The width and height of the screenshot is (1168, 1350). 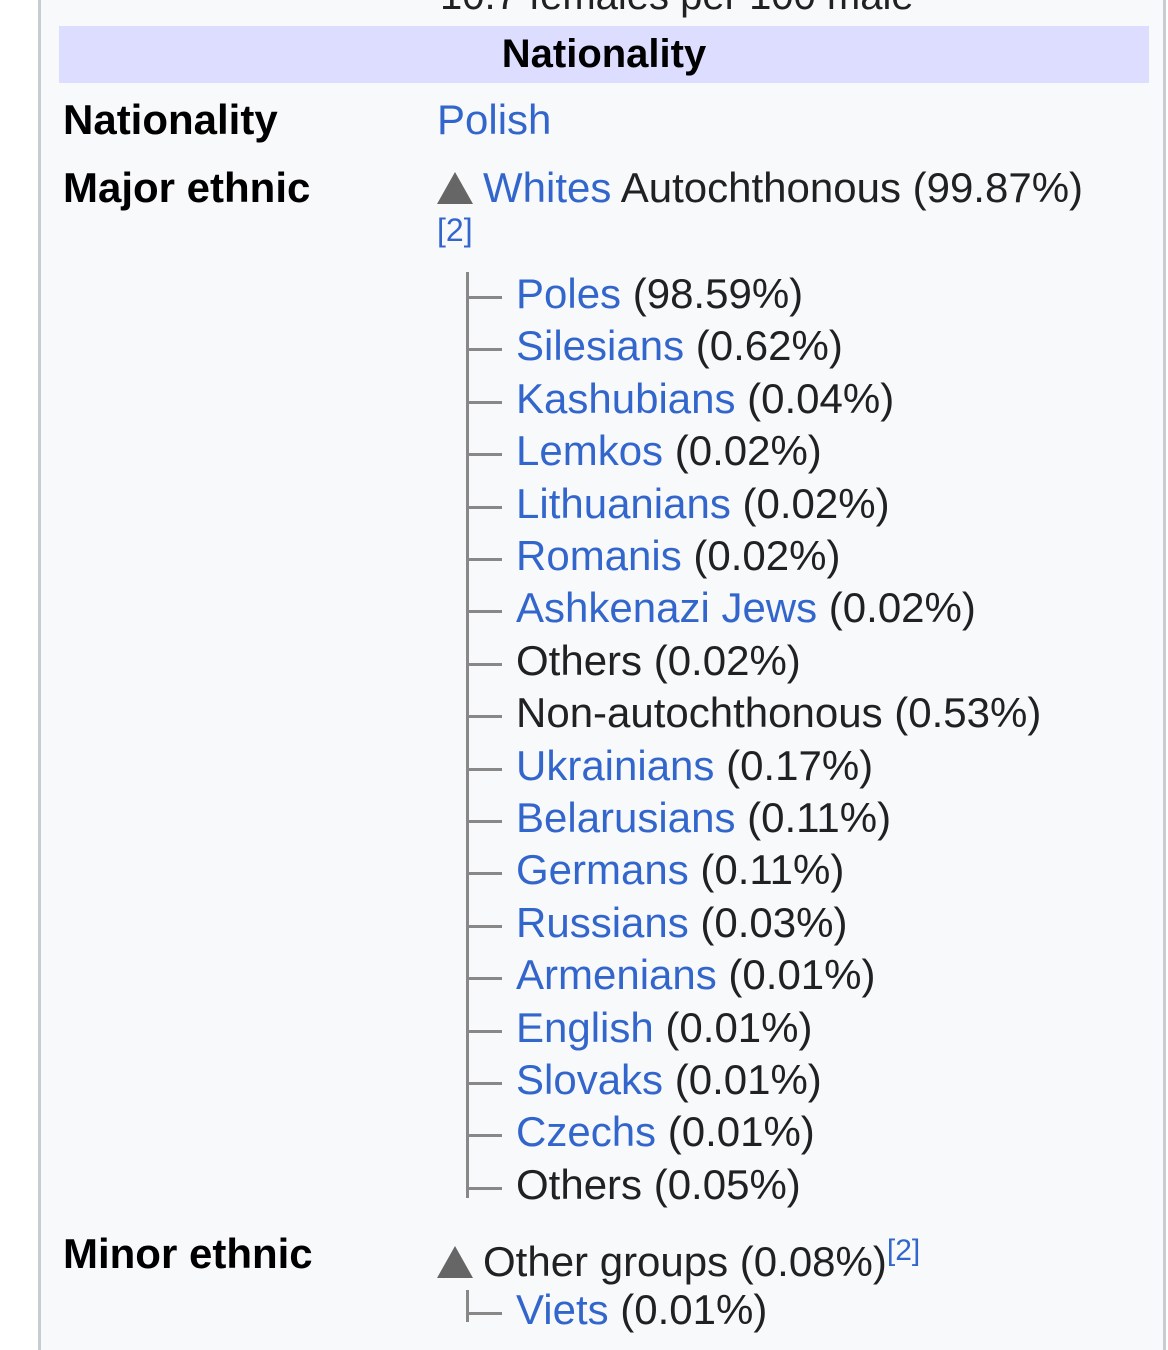 I want to click on tree-item-text: English (0.01%), so click(x=664, y=1028).